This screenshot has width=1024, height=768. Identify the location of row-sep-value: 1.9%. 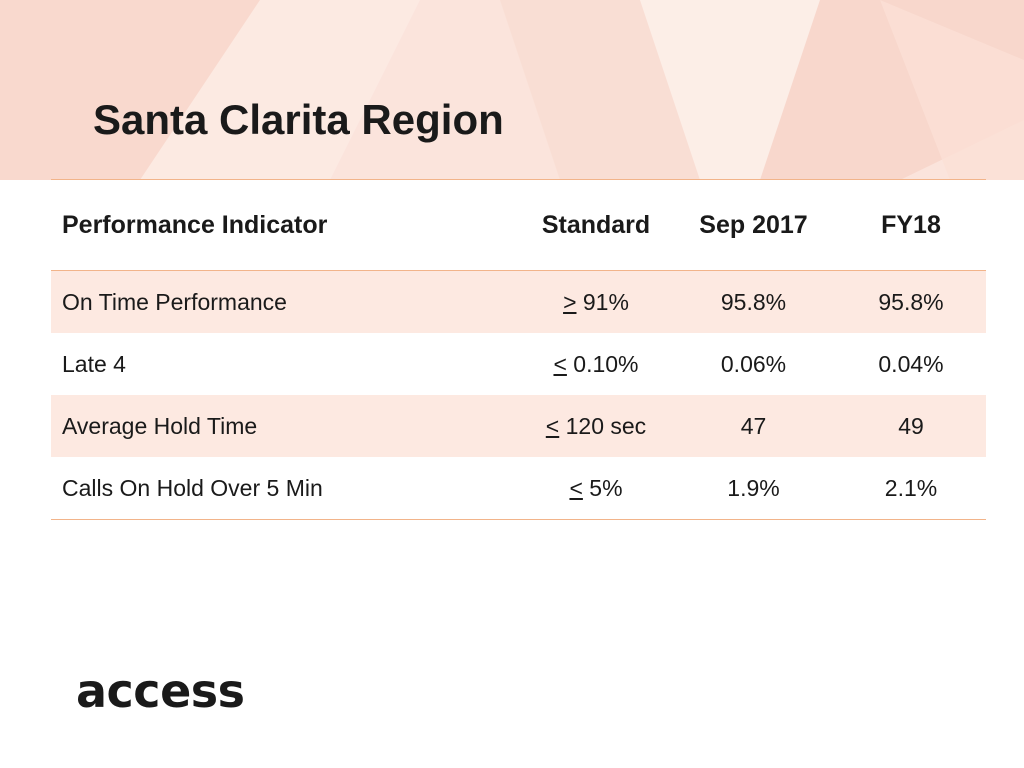
(753, 487).